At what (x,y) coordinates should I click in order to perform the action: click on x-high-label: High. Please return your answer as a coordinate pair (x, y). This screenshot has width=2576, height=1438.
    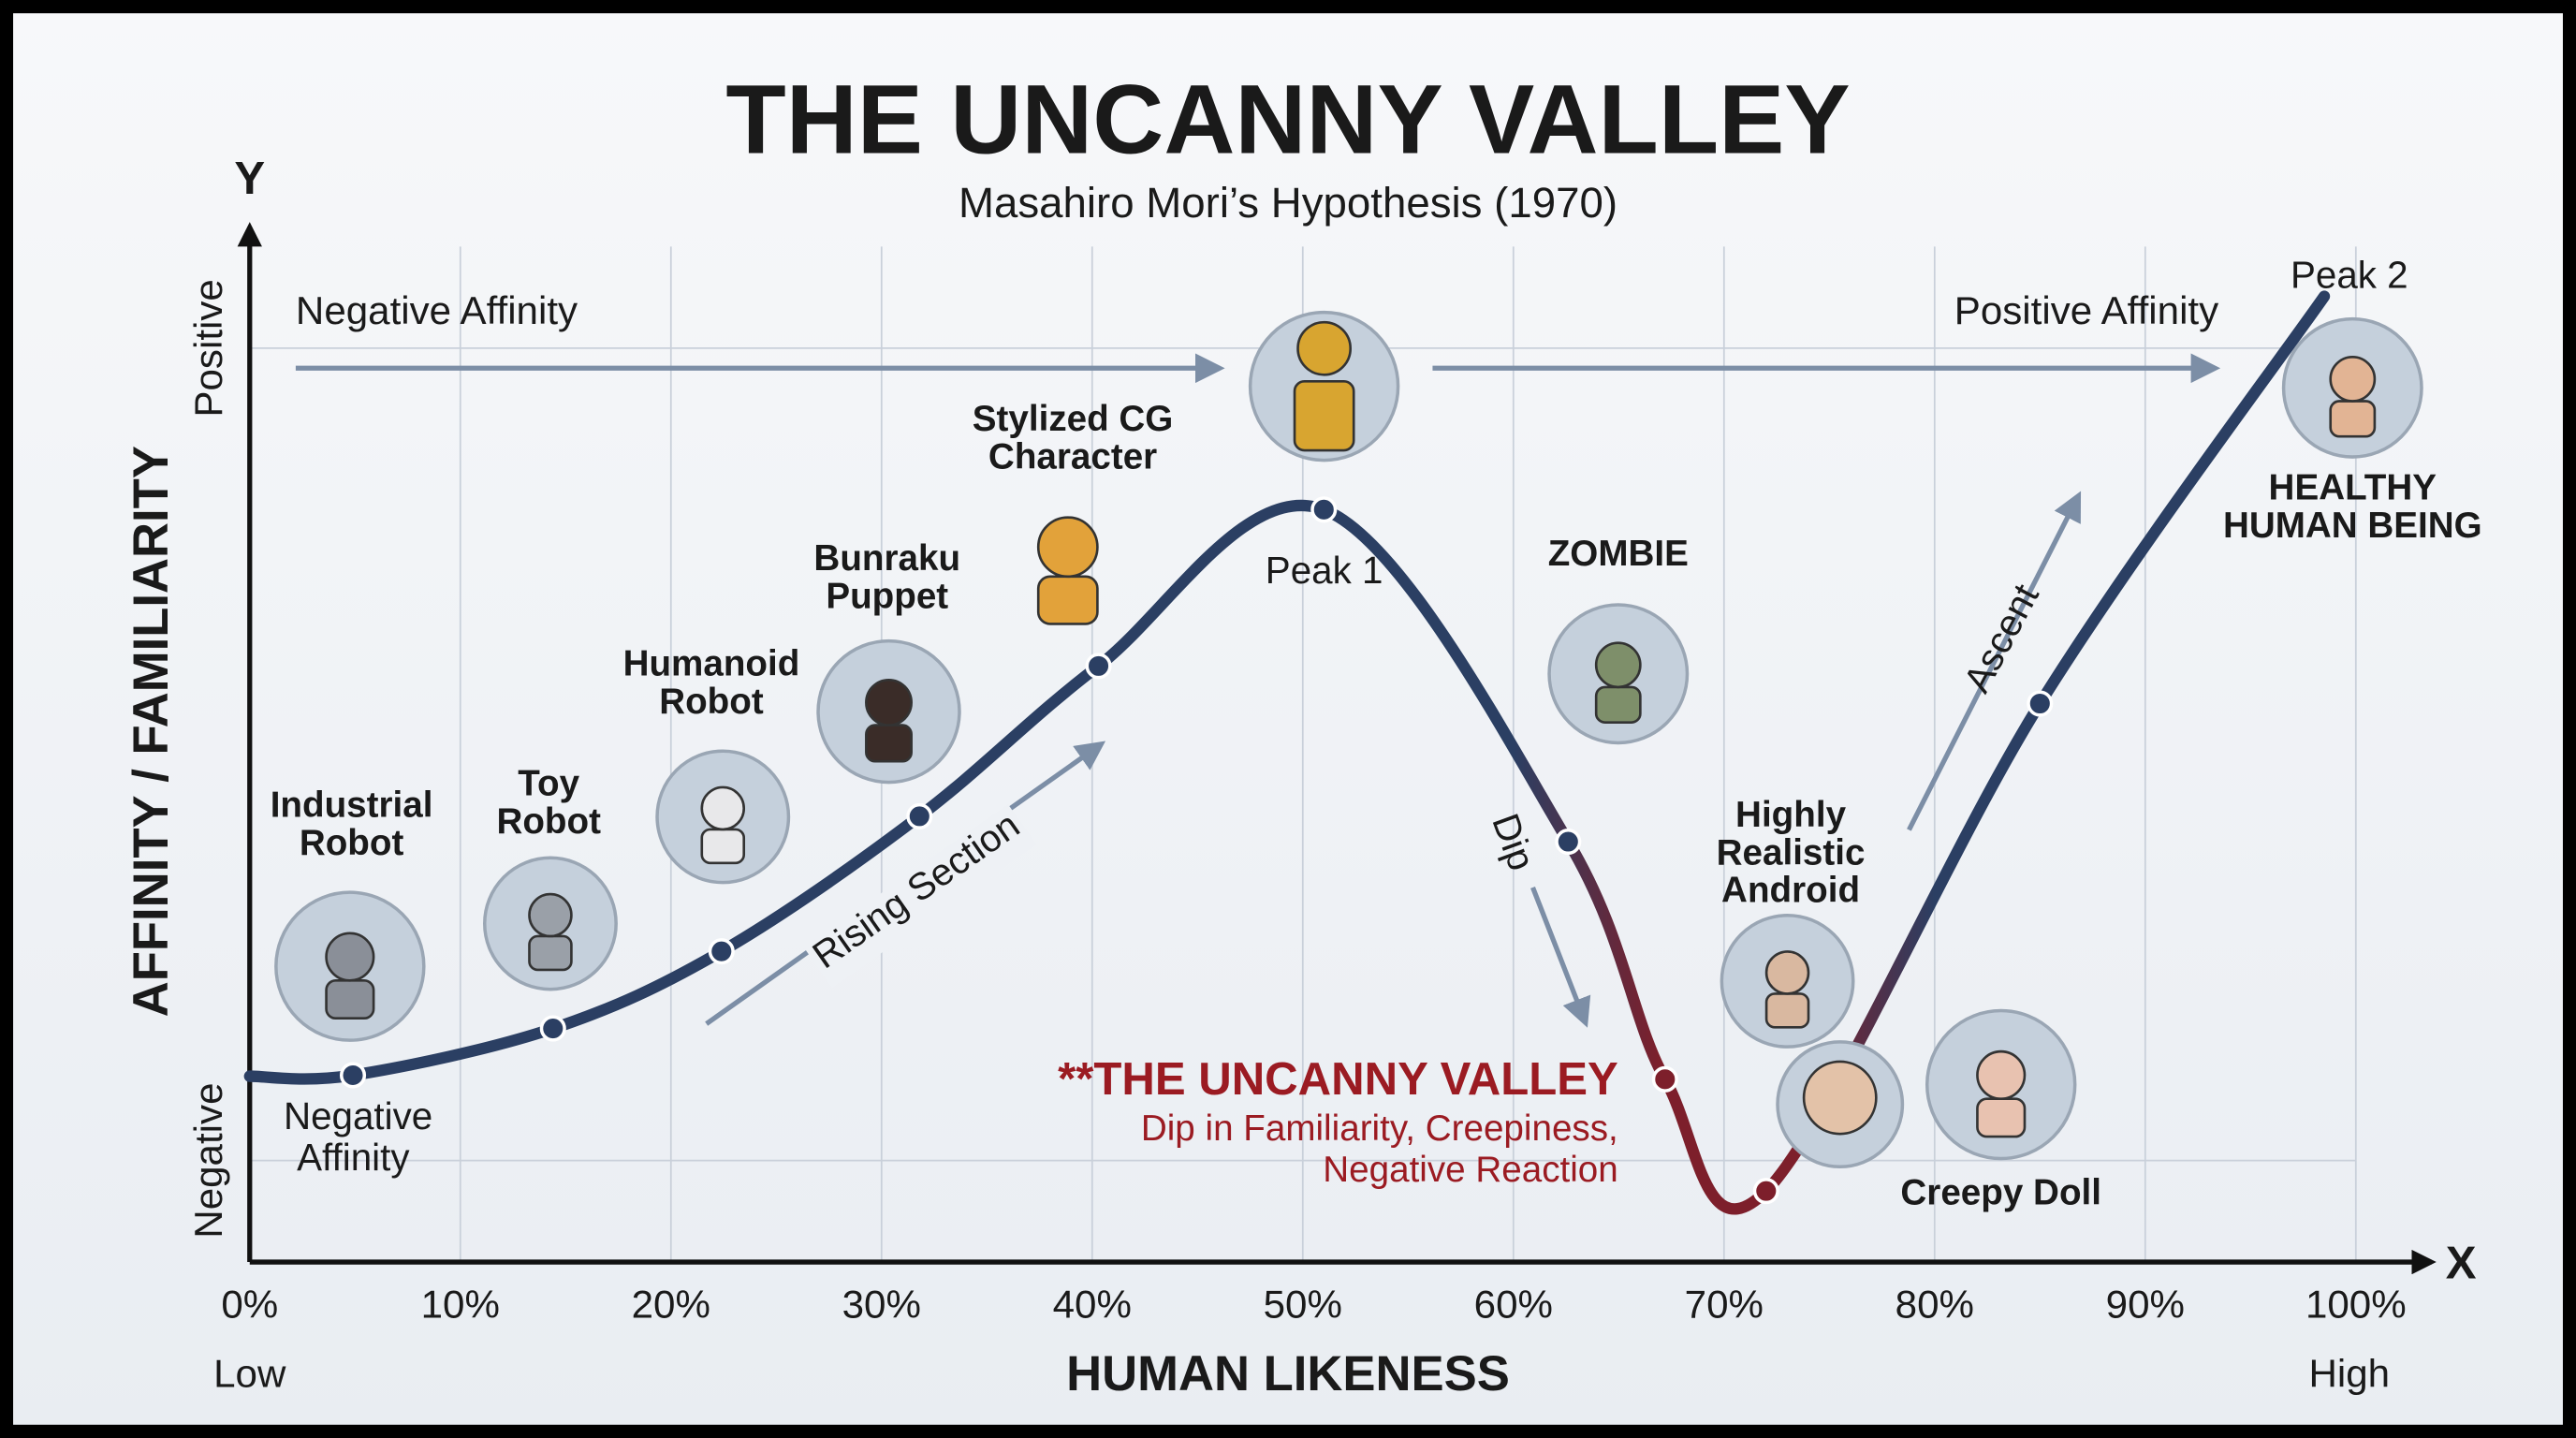
    Looking at the image, I should click on (2349, 1373).